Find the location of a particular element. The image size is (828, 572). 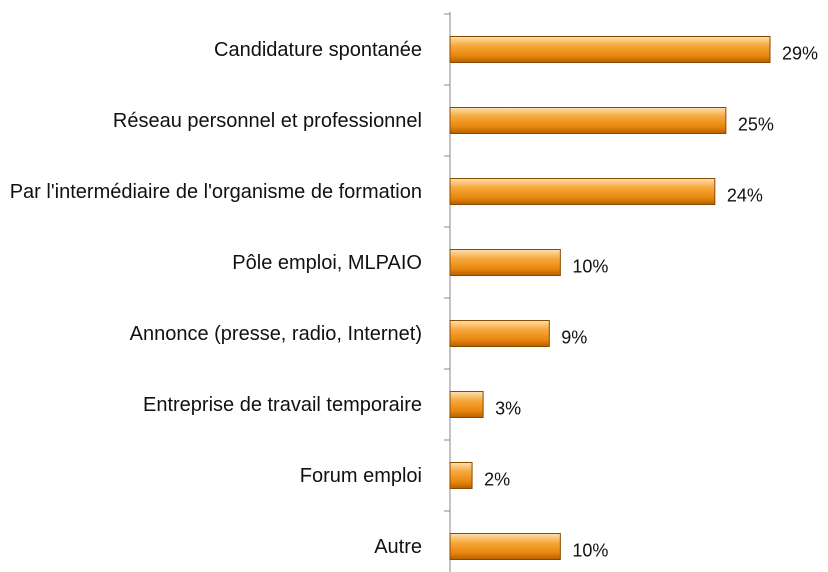

value-label: 9% is located at coordinates (574, 337).